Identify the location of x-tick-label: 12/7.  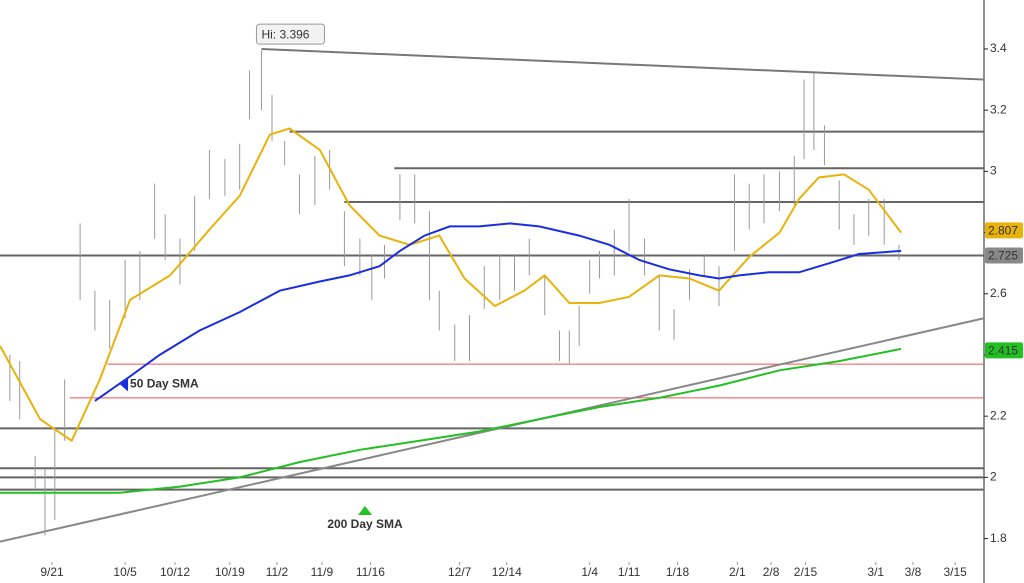
(460, 572).